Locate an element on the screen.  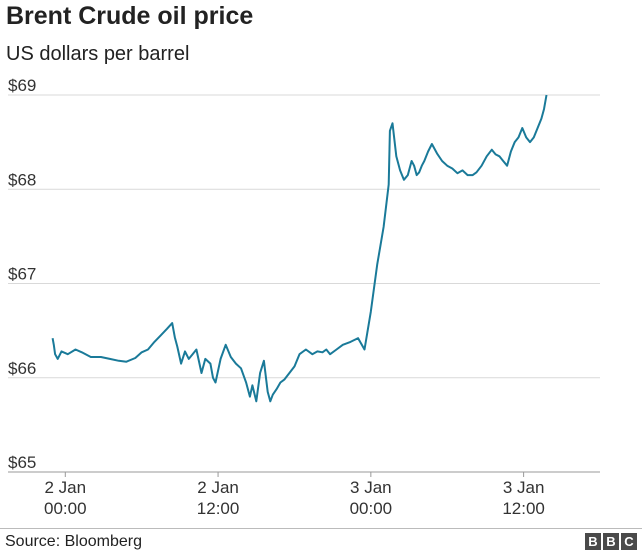
chart-subtitle: US dollars per barrel is located at coordinates (98, 54).